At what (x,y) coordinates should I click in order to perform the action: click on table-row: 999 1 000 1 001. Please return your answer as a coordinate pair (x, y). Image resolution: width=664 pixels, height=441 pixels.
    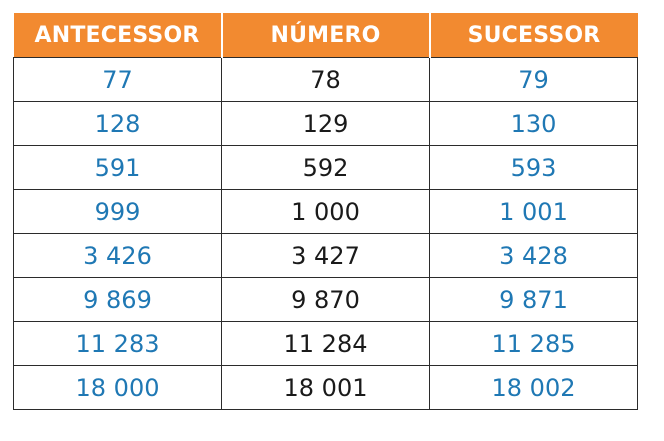
    Looking at the image, I should click on (325, 211).